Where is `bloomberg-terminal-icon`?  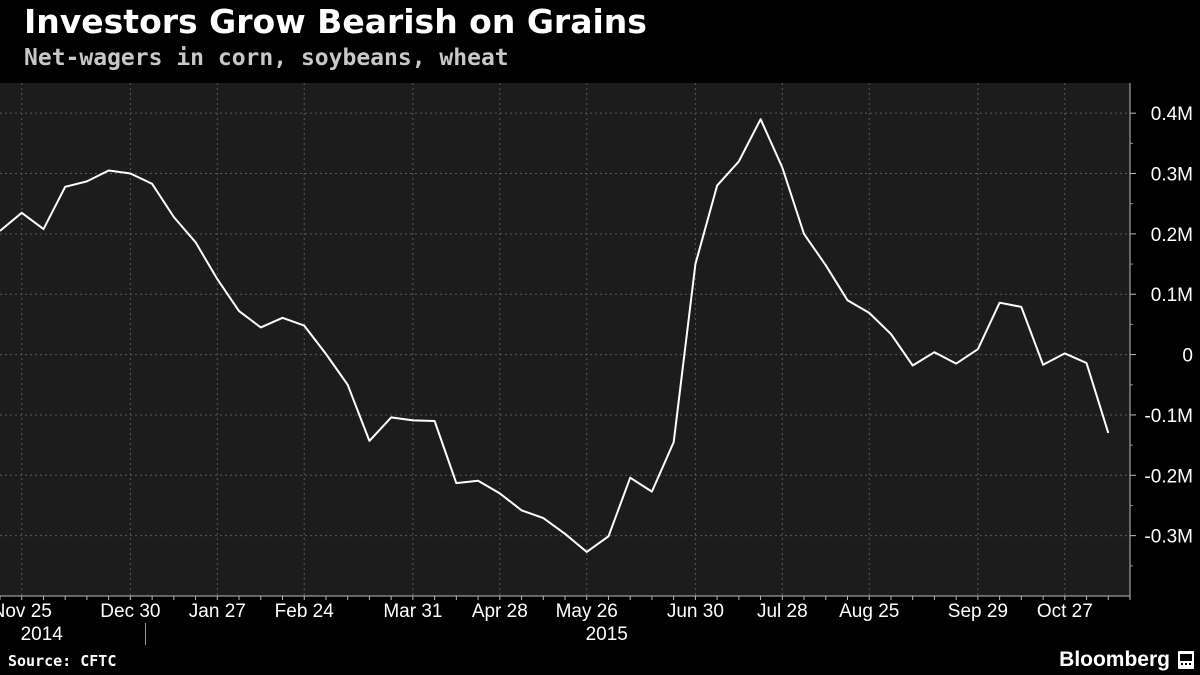 bloomberg-terminal-icon is located at coordinates (1186, 660).